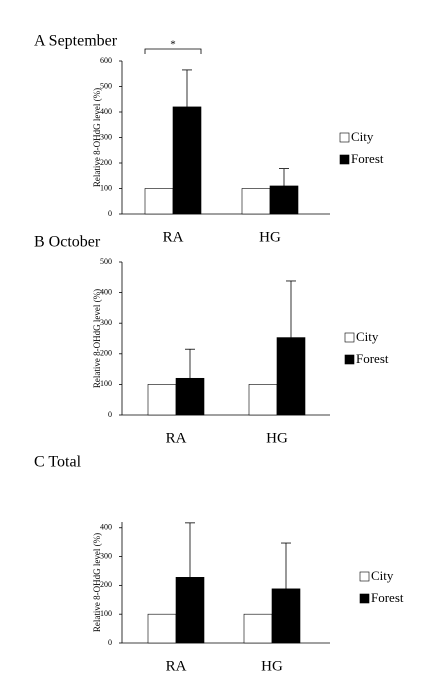 The height and width of the screenshot is (700, 428). What do you see at coordinates (173, 45) in the screenshot?
I see `significance-label: *` at bounding box center [173, 45].